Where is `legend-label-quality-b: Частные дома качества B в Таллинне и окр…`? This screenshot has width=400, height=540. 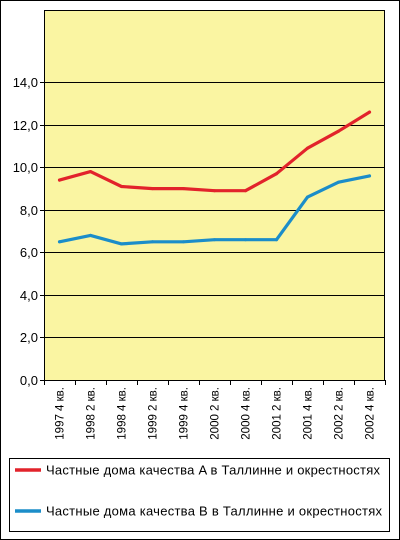
legend-label-quality-b: Частные дома качества B в Таллинне и окр… is located at coordinates (214, 511).